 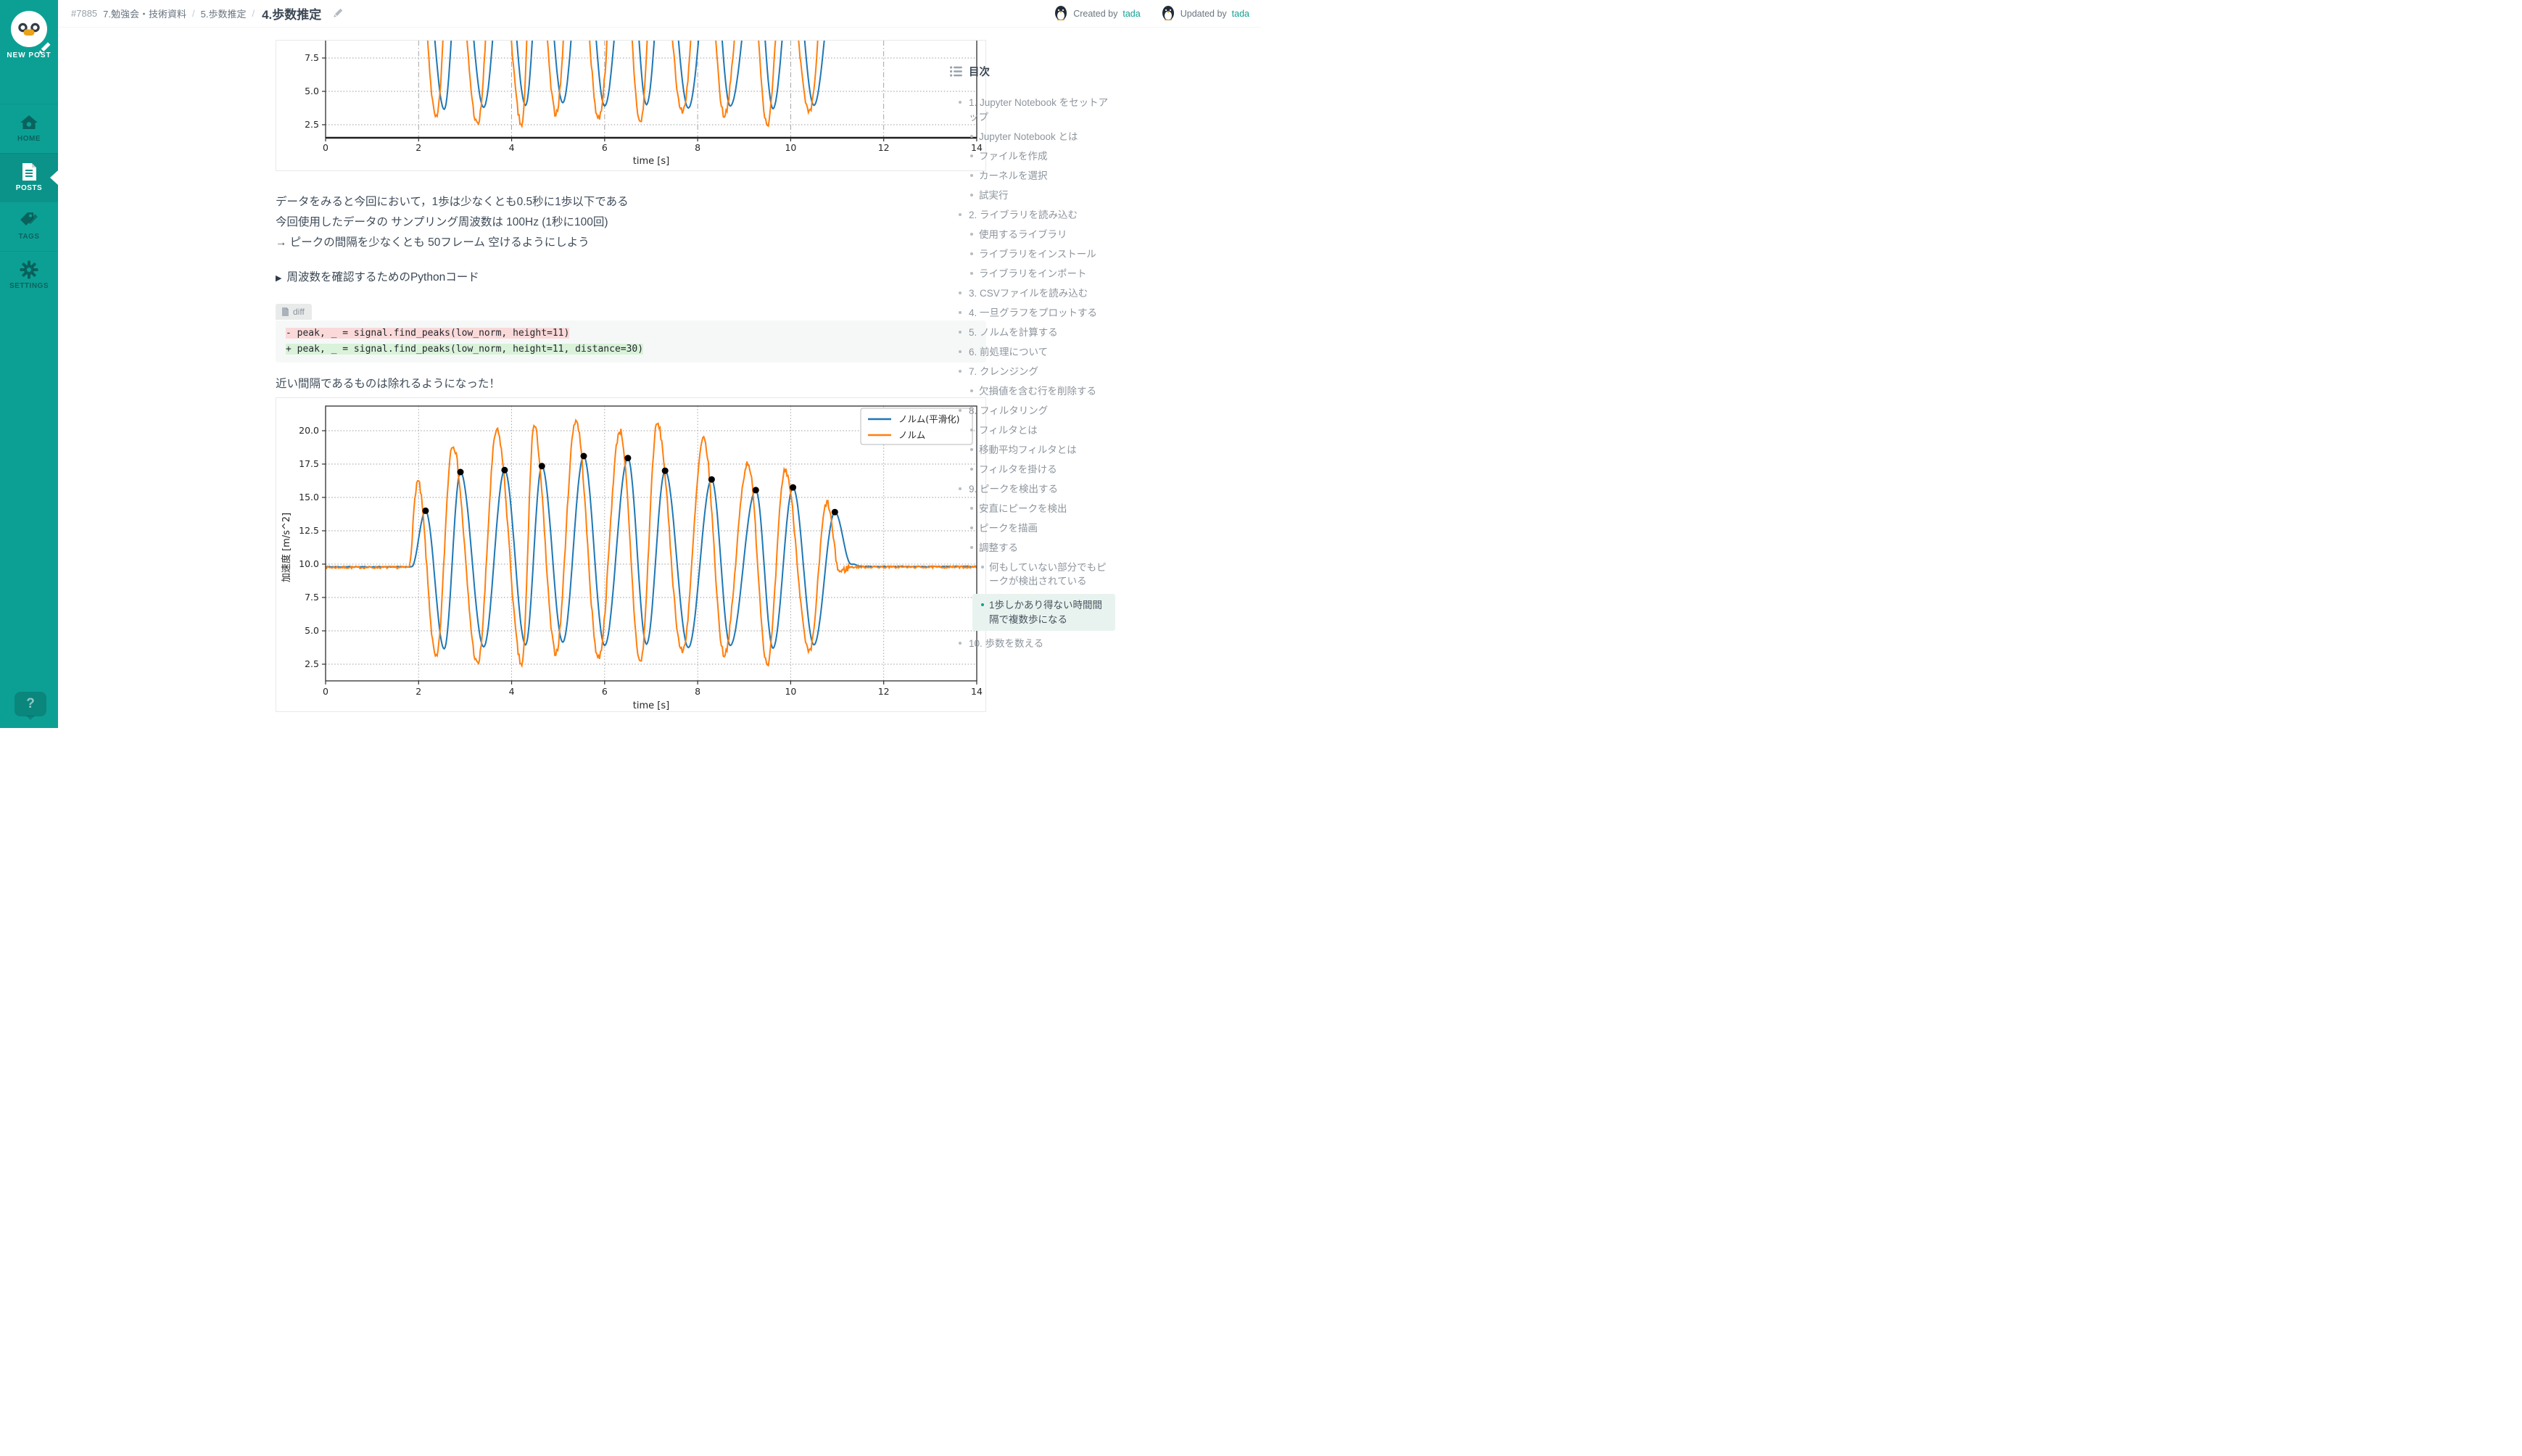 I want to click on tags-icon, so click(x=29, y=221).